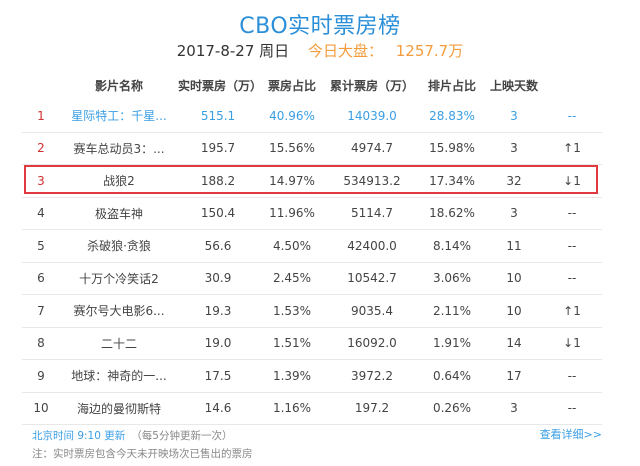  Describe the element at coordinates (119, 181) in the screenshot. I see `movie-name-cell: 战狼2` at that location.